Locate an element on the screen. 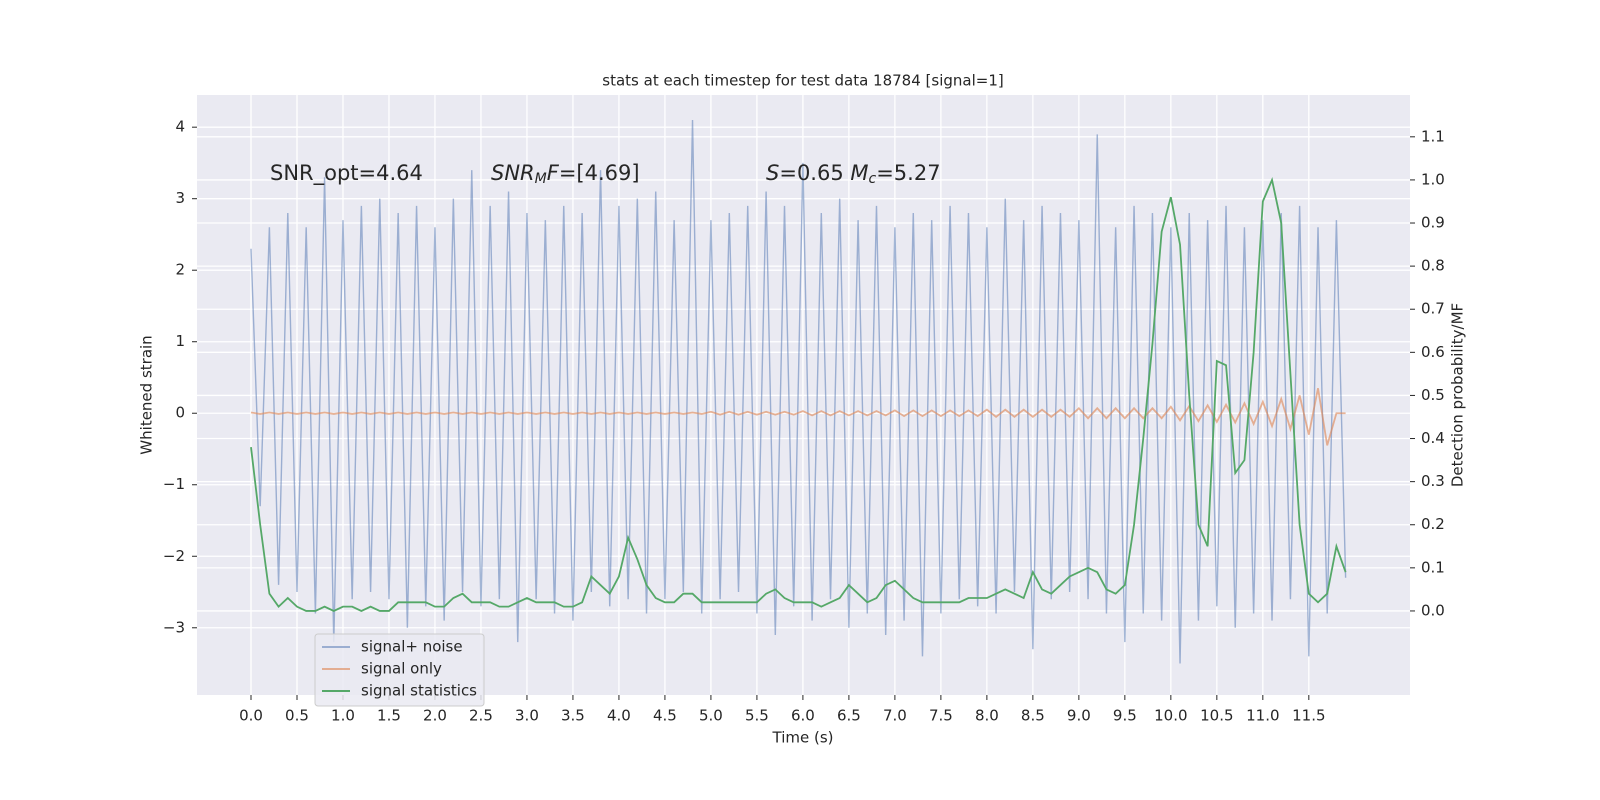 The height and width of the screenshot is (800, 1600). y2-tick-label: 0.5 is located at coordinates (1433, 395).